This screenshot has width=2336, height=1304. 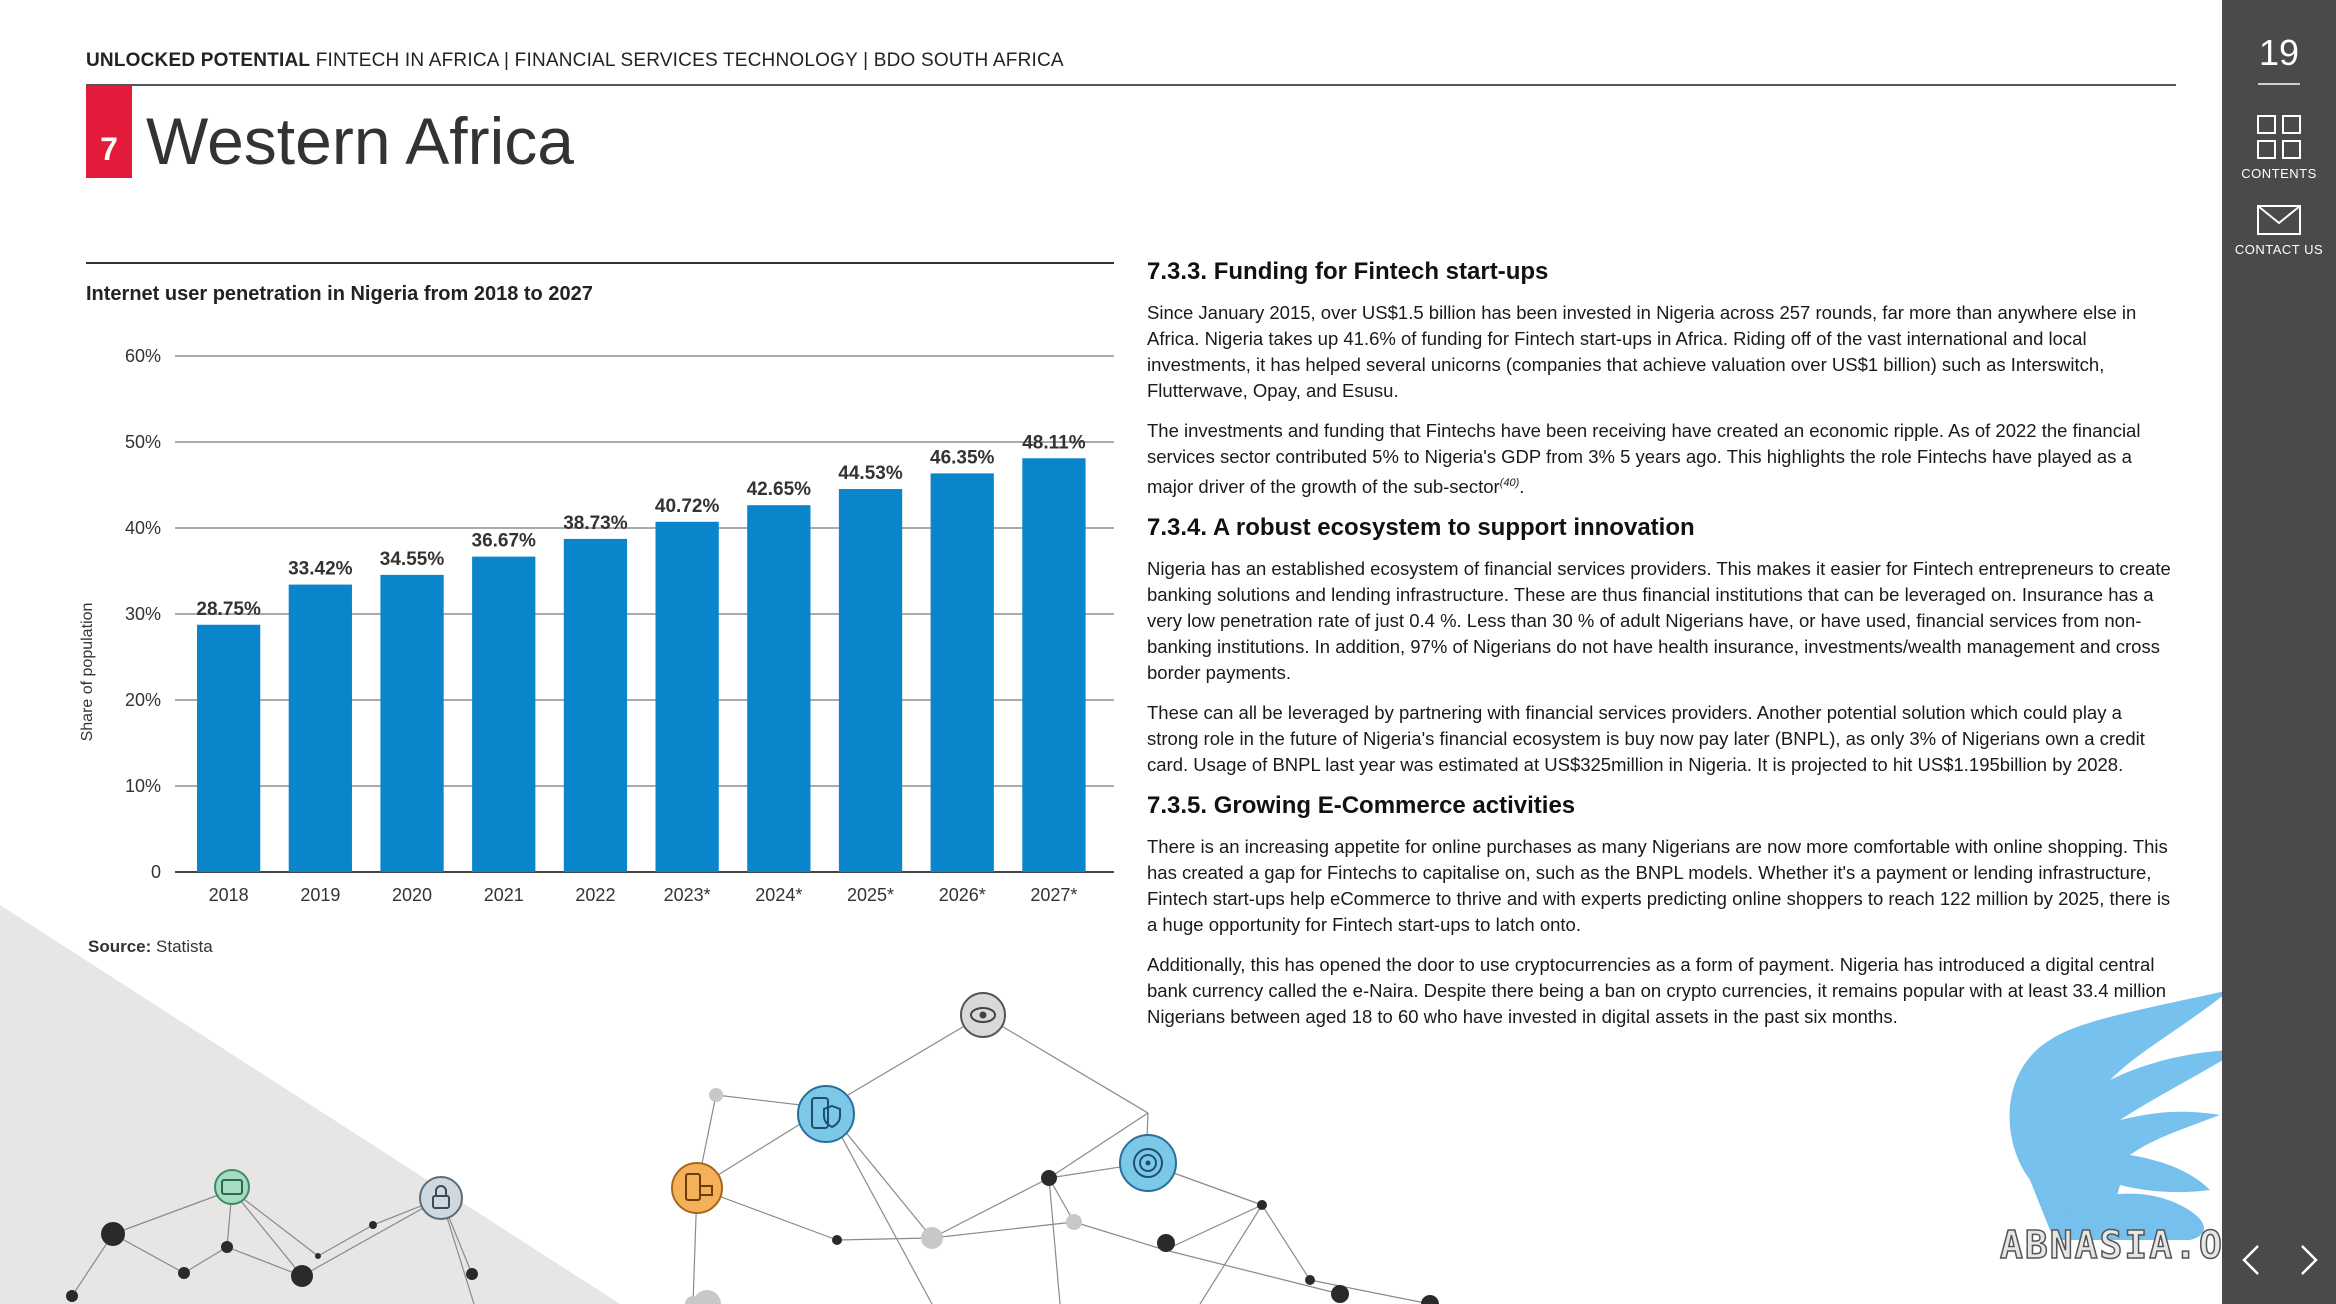 I want to click on contact-us-button: CONTACT US, so click(x=2279, y=230).